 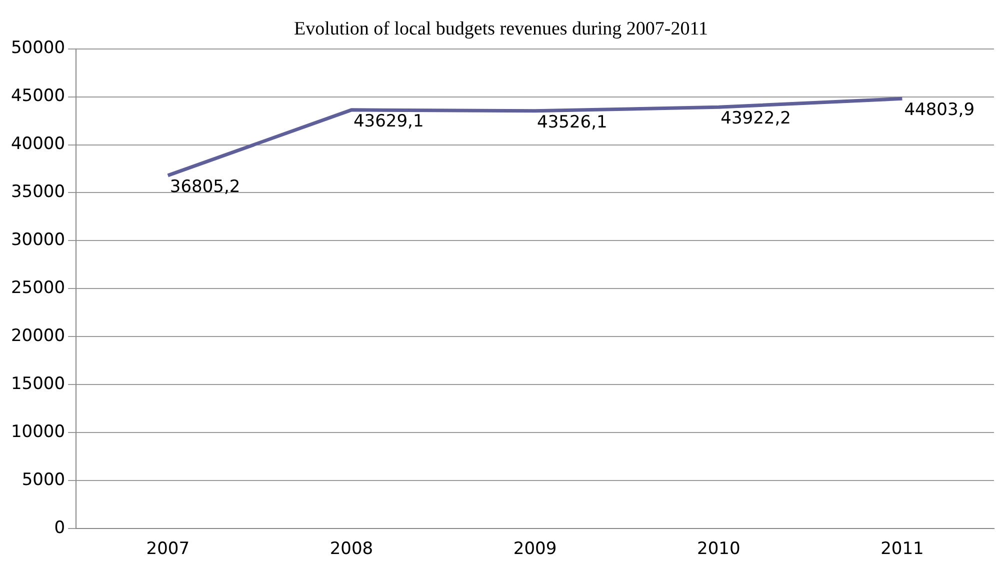 What do you see at coordinates (501, 29) in the screenshot?
I see `chart-title: Evolution of local budgets revenues during 2007-2011` at bounding box center [501, 29].